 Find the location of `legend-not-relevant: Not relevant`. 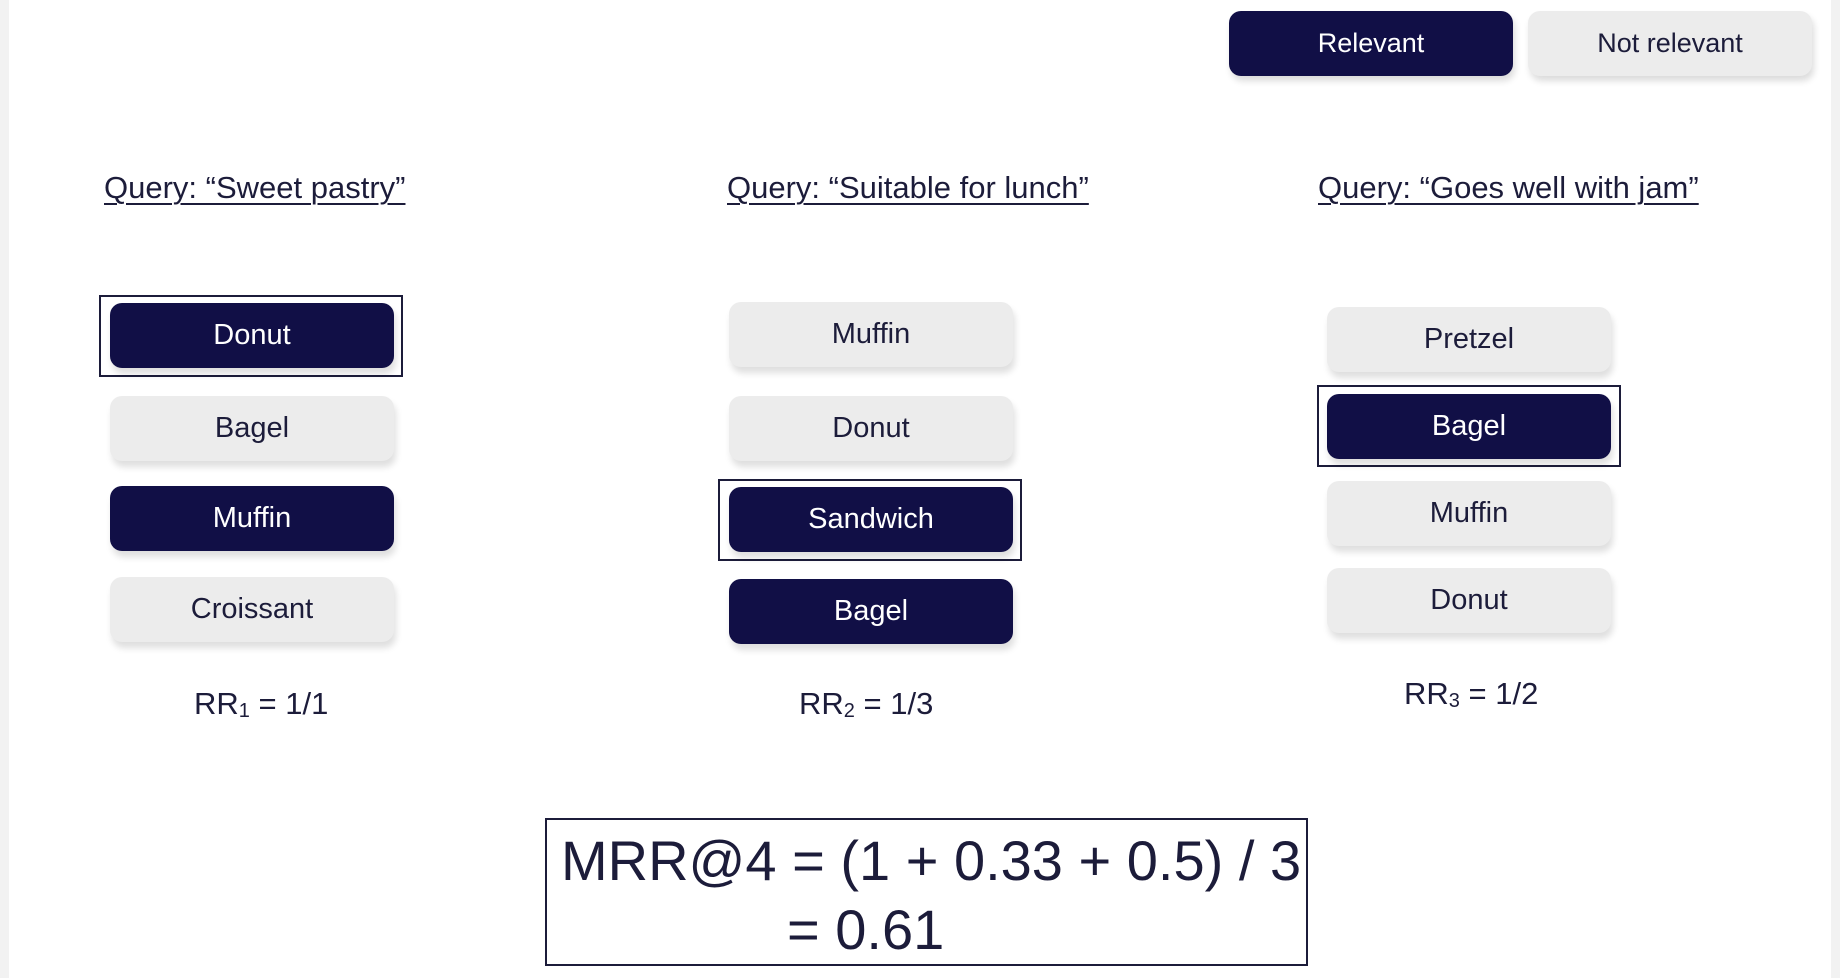

legend-not-relevant: Not relevant is located at coordinates (1670, 43).